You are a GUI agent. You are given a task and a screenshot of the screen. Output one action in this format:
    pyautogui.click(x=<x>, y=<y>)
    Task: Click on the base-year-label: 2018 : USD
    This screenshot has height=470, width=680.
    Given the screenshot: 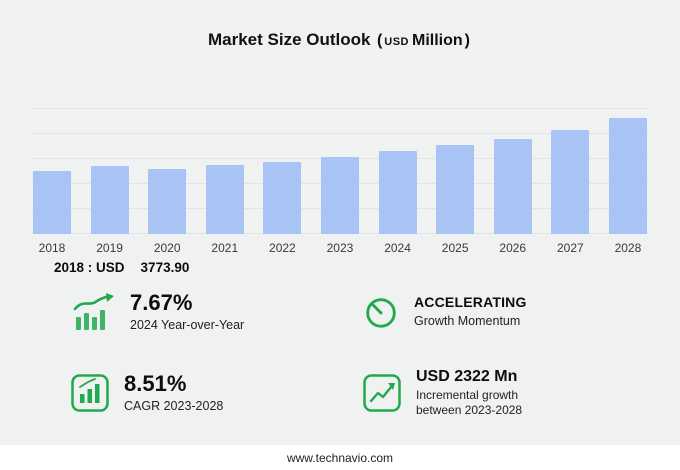 What is the action you would take?
    pyautogui.click(x=89, y=267)
    